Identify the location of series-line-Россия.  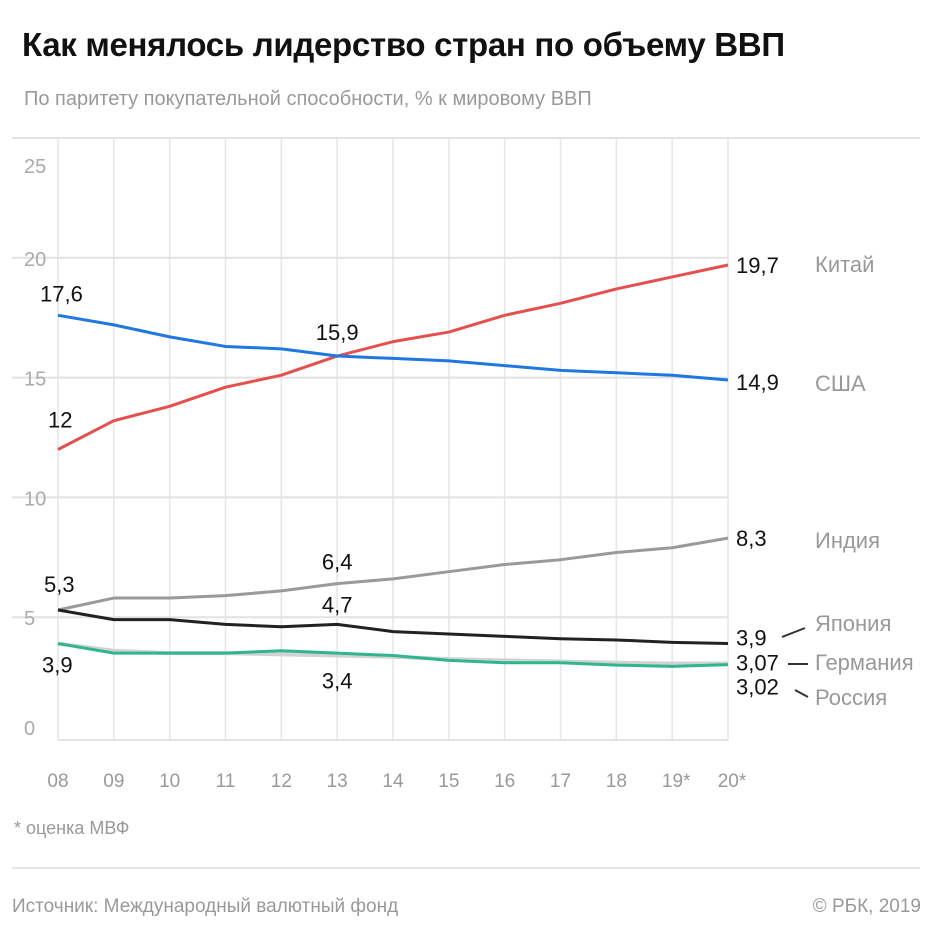
(393, 655).